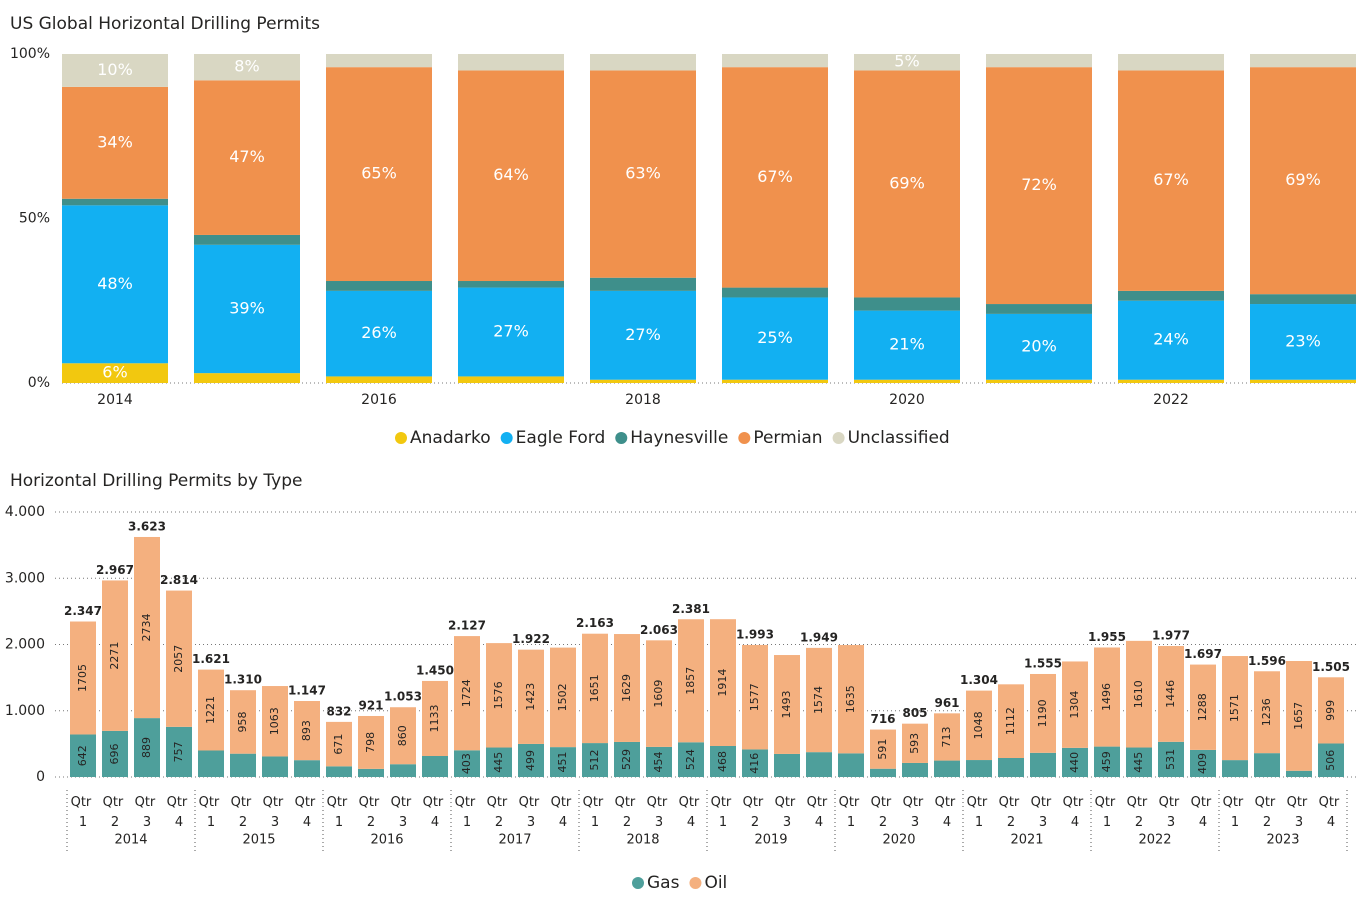  Describe the element at coordinates (1303, 179) in the screenshot. I see `data-label: 69%` at that location.